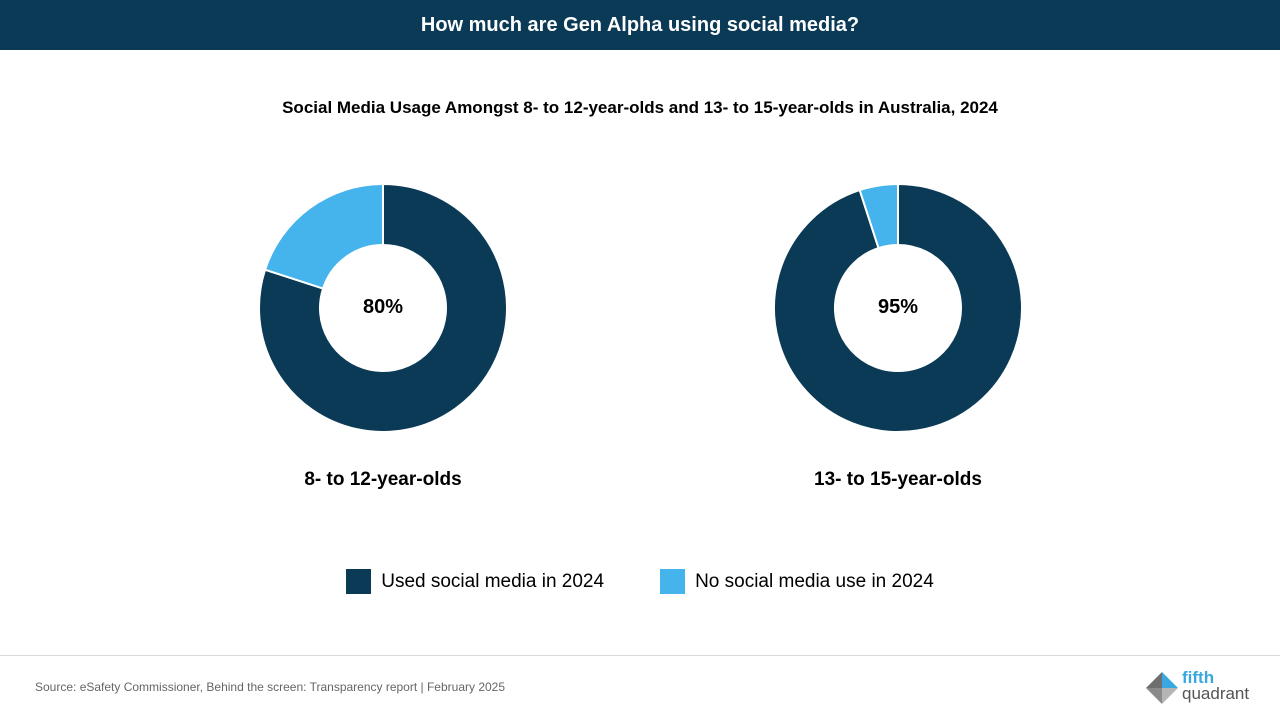  I want to click on donut-group-label-8-12: 8- to 12-year-olds, so click(383, 479).